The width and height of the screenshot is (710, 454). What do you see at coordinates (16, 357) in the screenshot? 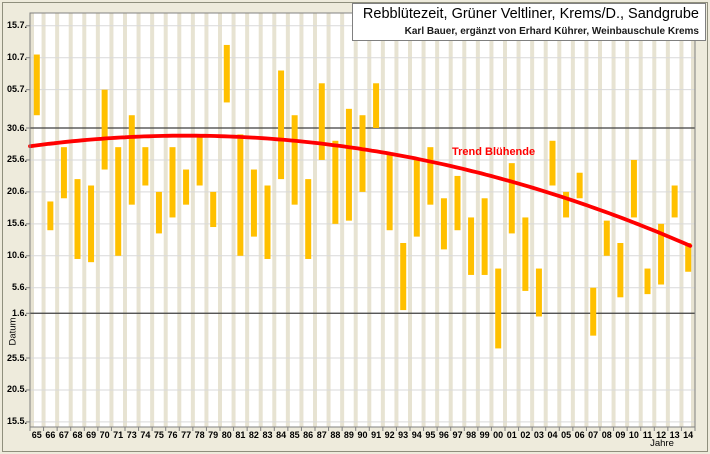
I see `y-tick-label: 25.5.` at bounding box center [16, 357].